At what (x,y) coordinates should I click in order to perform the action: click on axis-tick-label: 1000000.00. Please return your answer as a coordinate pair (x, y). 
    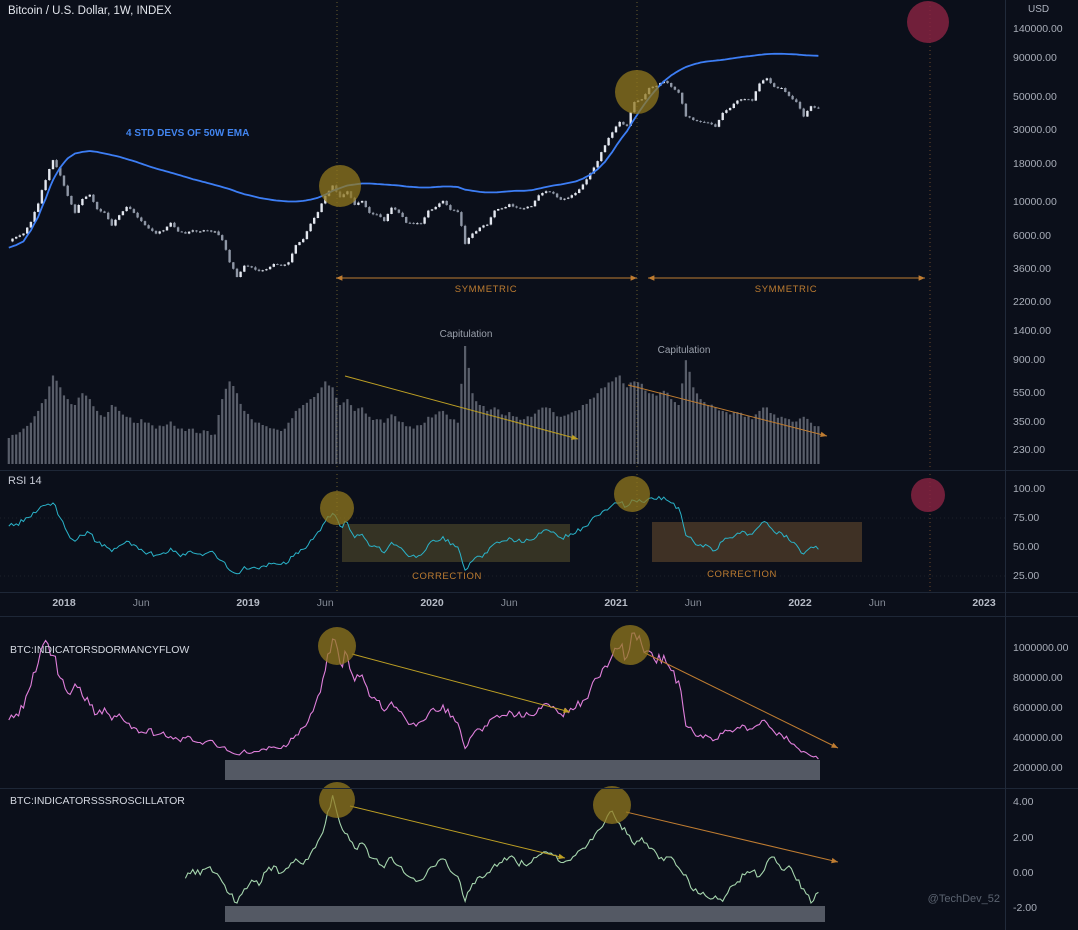
    Looking at the image, I should click on (1041, 648).